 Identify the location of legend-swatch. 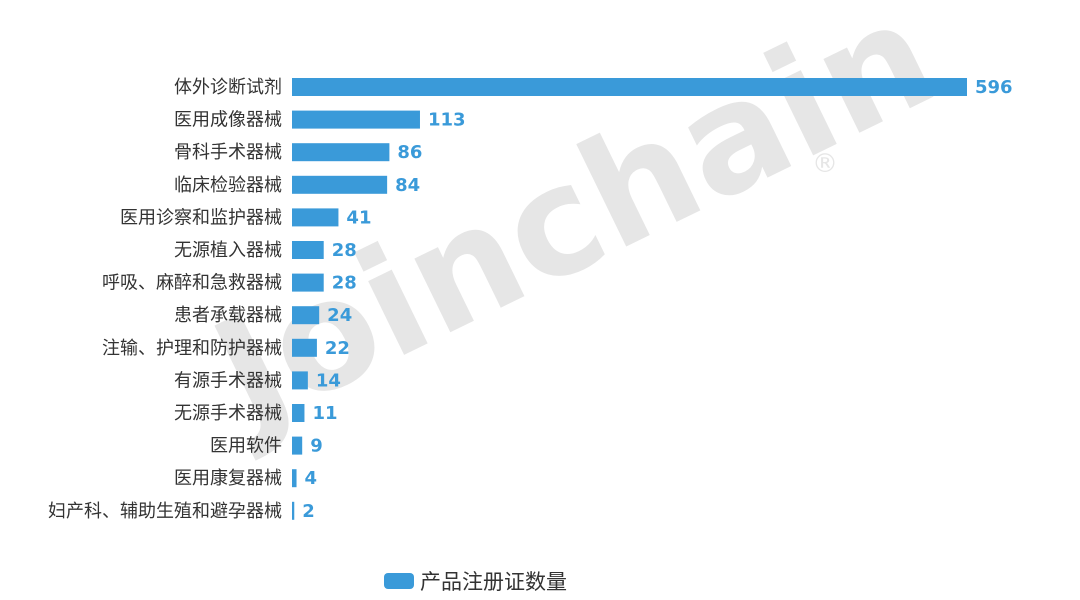
(399, 581).